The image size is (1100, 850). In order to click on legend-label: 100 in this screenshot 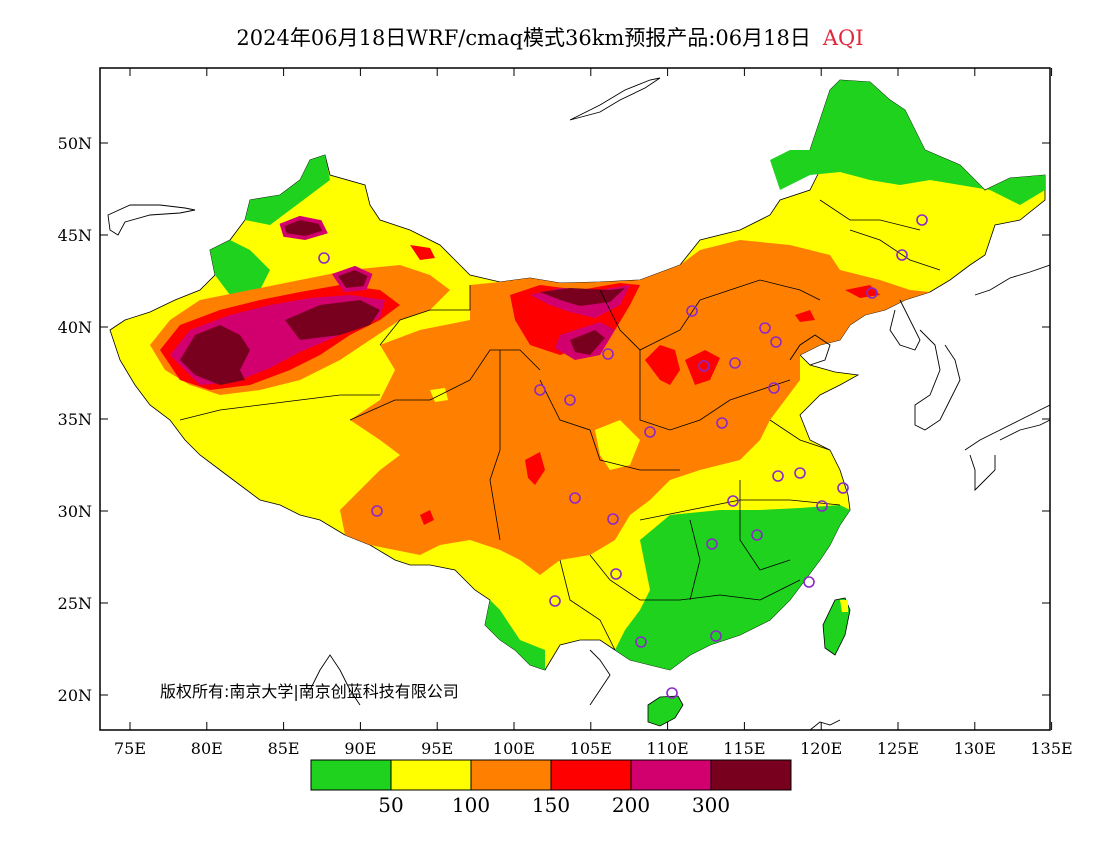, I will do `click(471, 805)`.